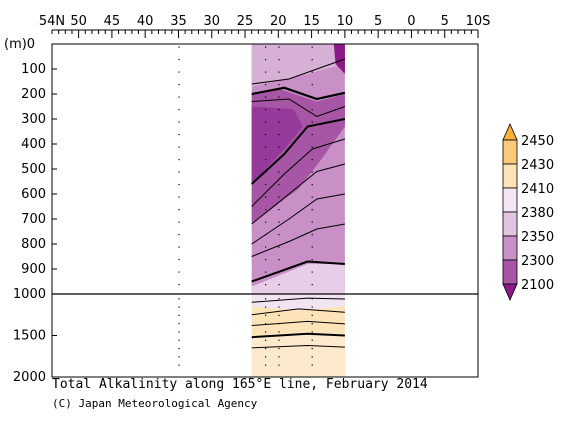 The height and width of the screenshot is (423, 570). What do you see at coordinates (345, 21) in the screenshot?
I see `x-tick-label: 10` at bounding box center [345, 21].